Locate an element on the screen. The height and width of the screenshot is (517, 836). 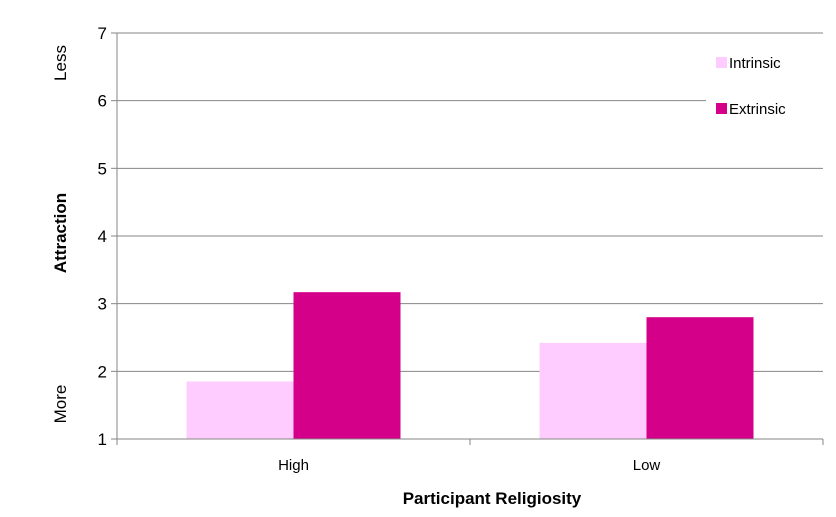
y-tick-label: 2 is located at coordinates (102, 371).